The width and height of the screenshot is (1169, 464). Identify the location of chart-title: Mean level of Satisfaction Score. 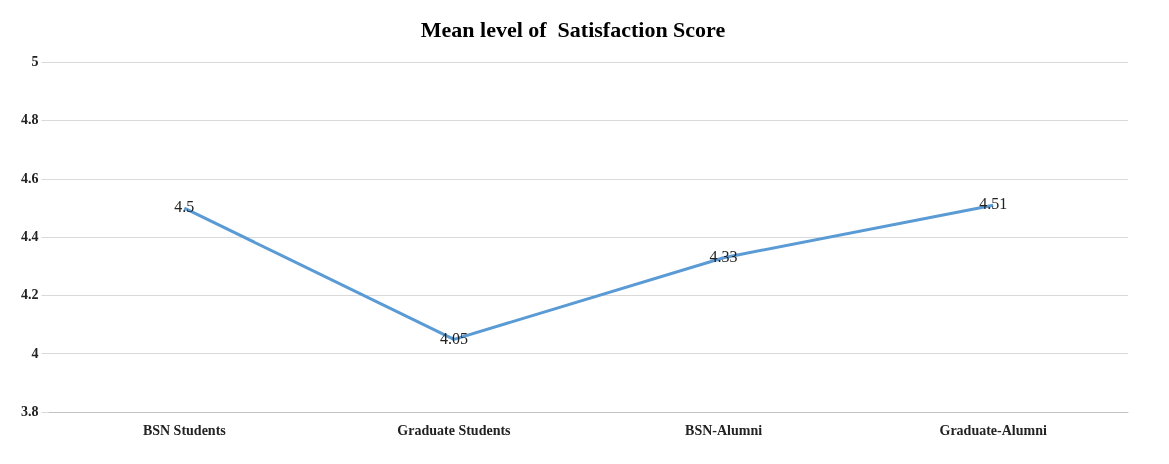
(573, 29).